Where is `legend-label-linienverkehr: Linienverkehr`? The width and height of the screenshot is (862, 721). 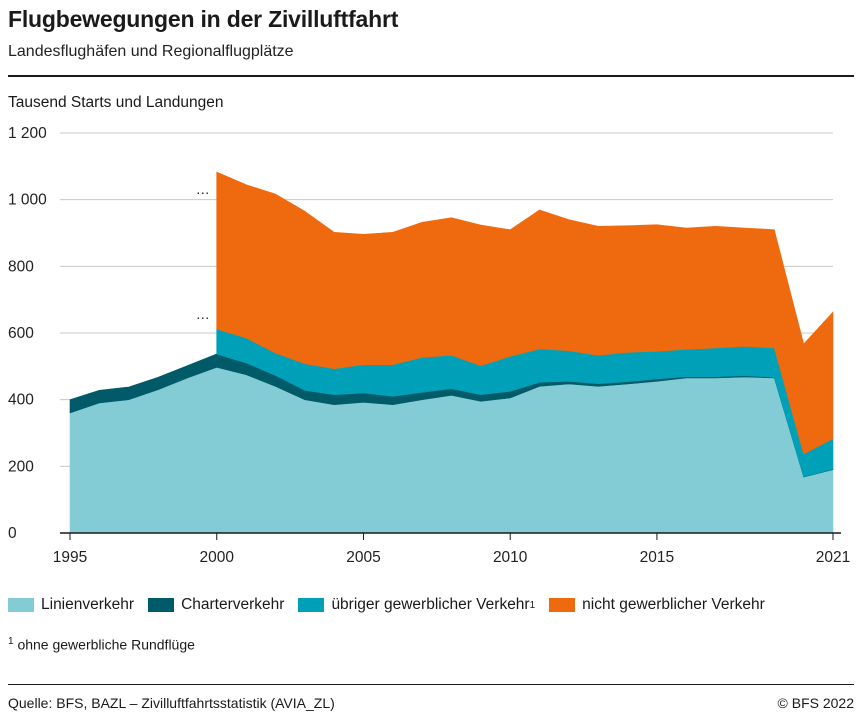 legend-label-linienverkehr: Linienverkehr is located at coordinates (88, 604).